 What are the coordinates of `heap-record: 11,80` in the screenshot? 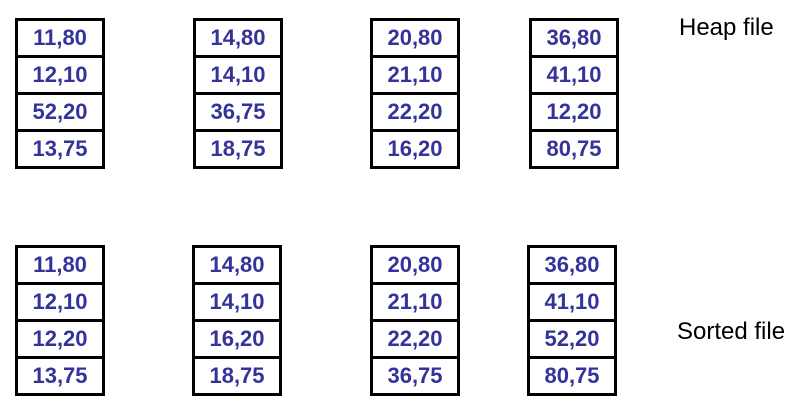 It's located at (60, 39).